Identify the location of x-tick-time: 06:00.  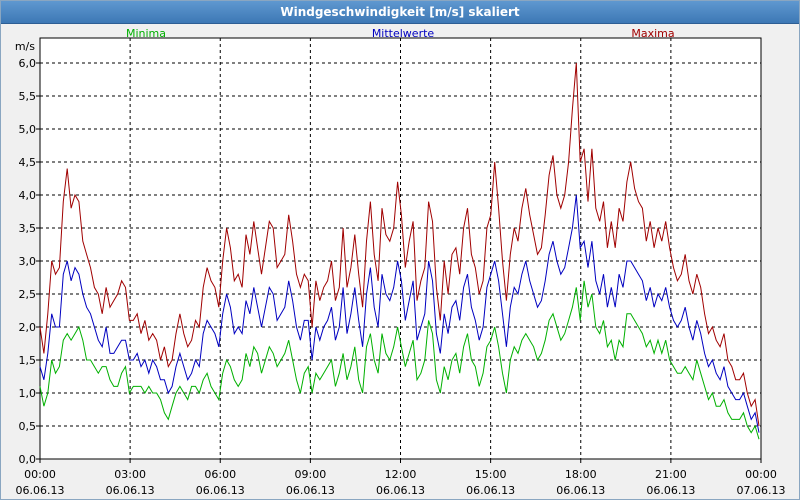
(220, 474).